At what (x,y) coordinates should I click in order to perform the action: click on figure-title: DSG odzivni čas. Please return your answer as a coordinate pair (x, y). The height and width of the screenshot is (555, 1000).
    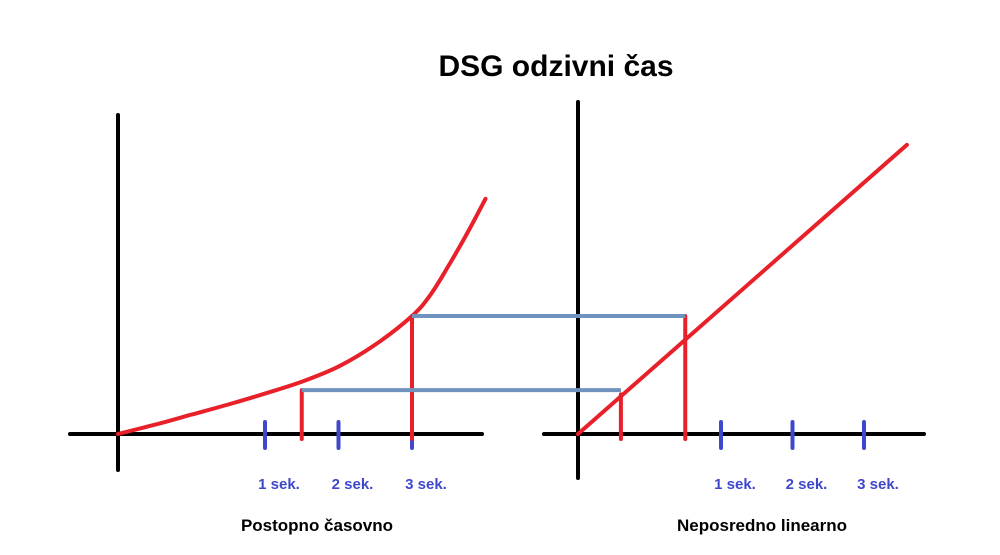
    Looking at the image, I should click on (555, 66).